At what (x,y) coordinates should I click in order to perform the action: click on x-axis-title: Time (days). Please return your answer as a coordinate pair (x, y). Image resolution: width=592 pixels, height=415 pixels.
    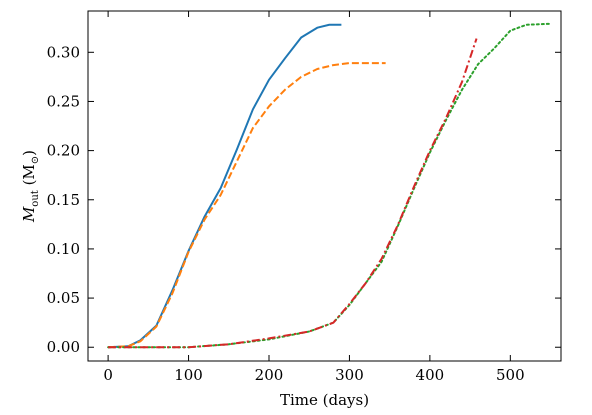
    Looking at the image, I should click on (324, 400).